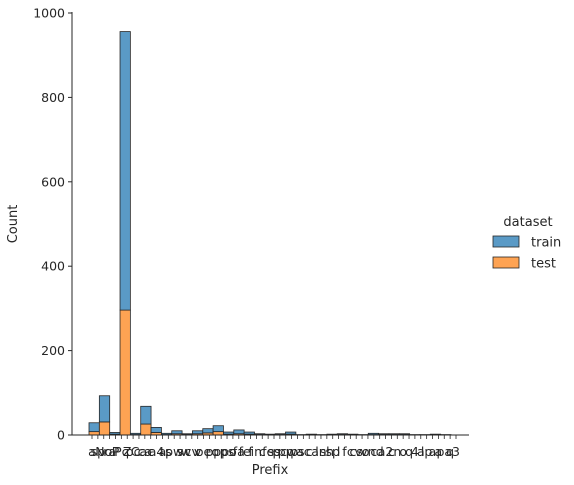 The height and width of the screenshot is (485, 574). What do you see at coordinates (192, 451) in the screenshot?
I see `x-tick-label: cv` at bounding box center [192, 451].